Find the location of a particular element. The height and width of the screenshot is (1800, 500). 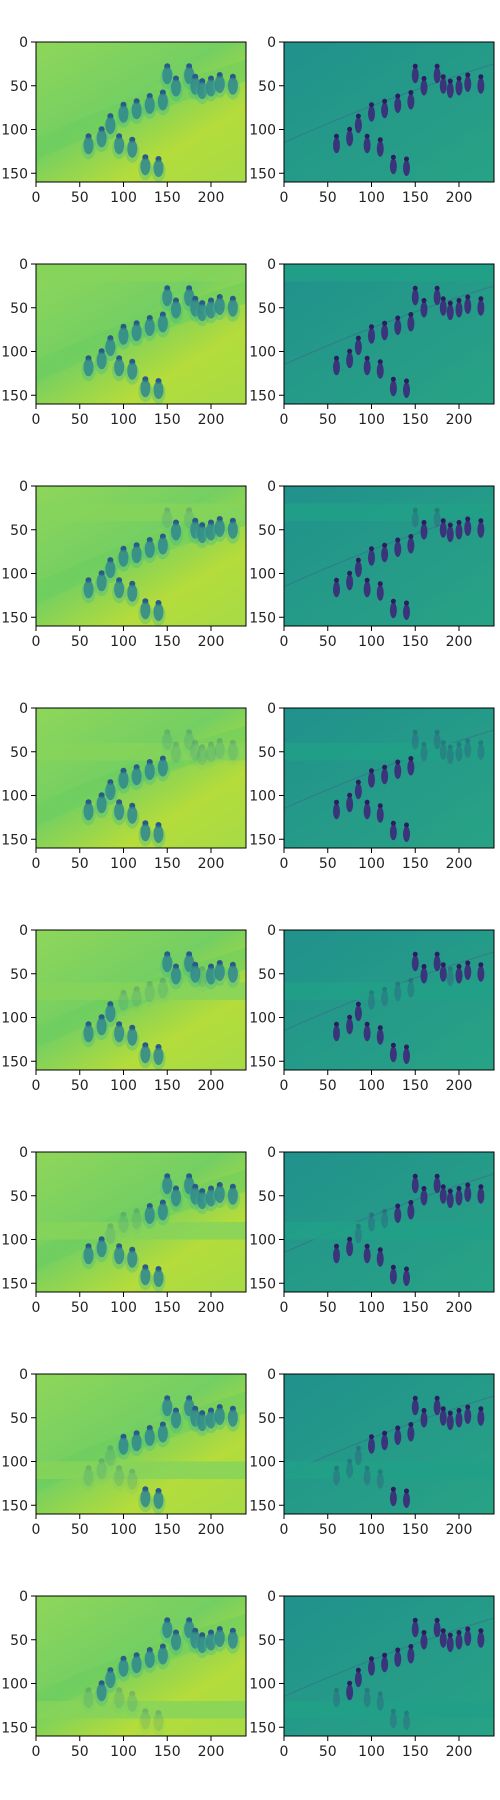

panel-r5-c1: 0 50 100 150 200050100150 is located at coordinates (123, 1008).